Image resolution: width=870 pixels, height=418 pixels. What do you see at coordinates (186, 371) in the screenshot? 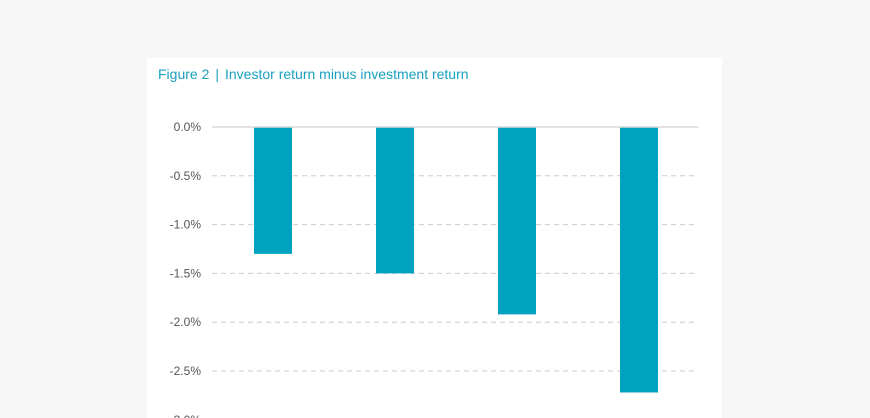
I see `y-tick-label: -2.5%` at bounding box center [186, 371].